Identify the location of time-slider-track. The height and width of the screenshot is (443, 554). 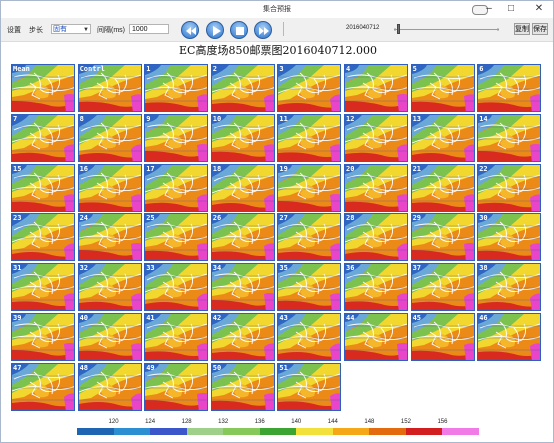
(446, 29).